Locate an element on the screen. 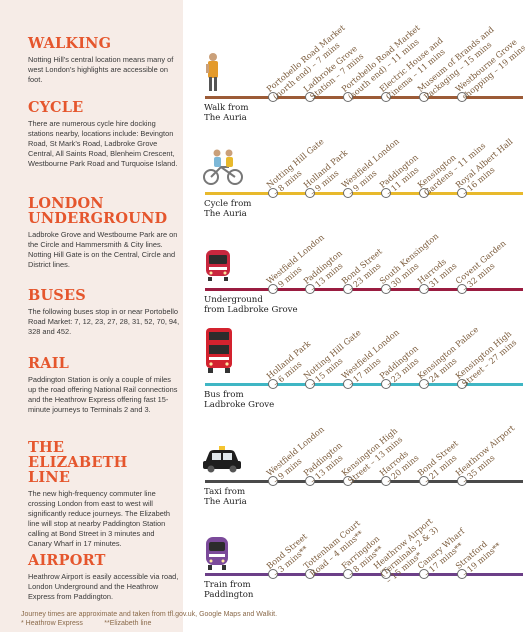 This screenshot has height=632, width=525. train-icon is located at coordinates (217, 555).